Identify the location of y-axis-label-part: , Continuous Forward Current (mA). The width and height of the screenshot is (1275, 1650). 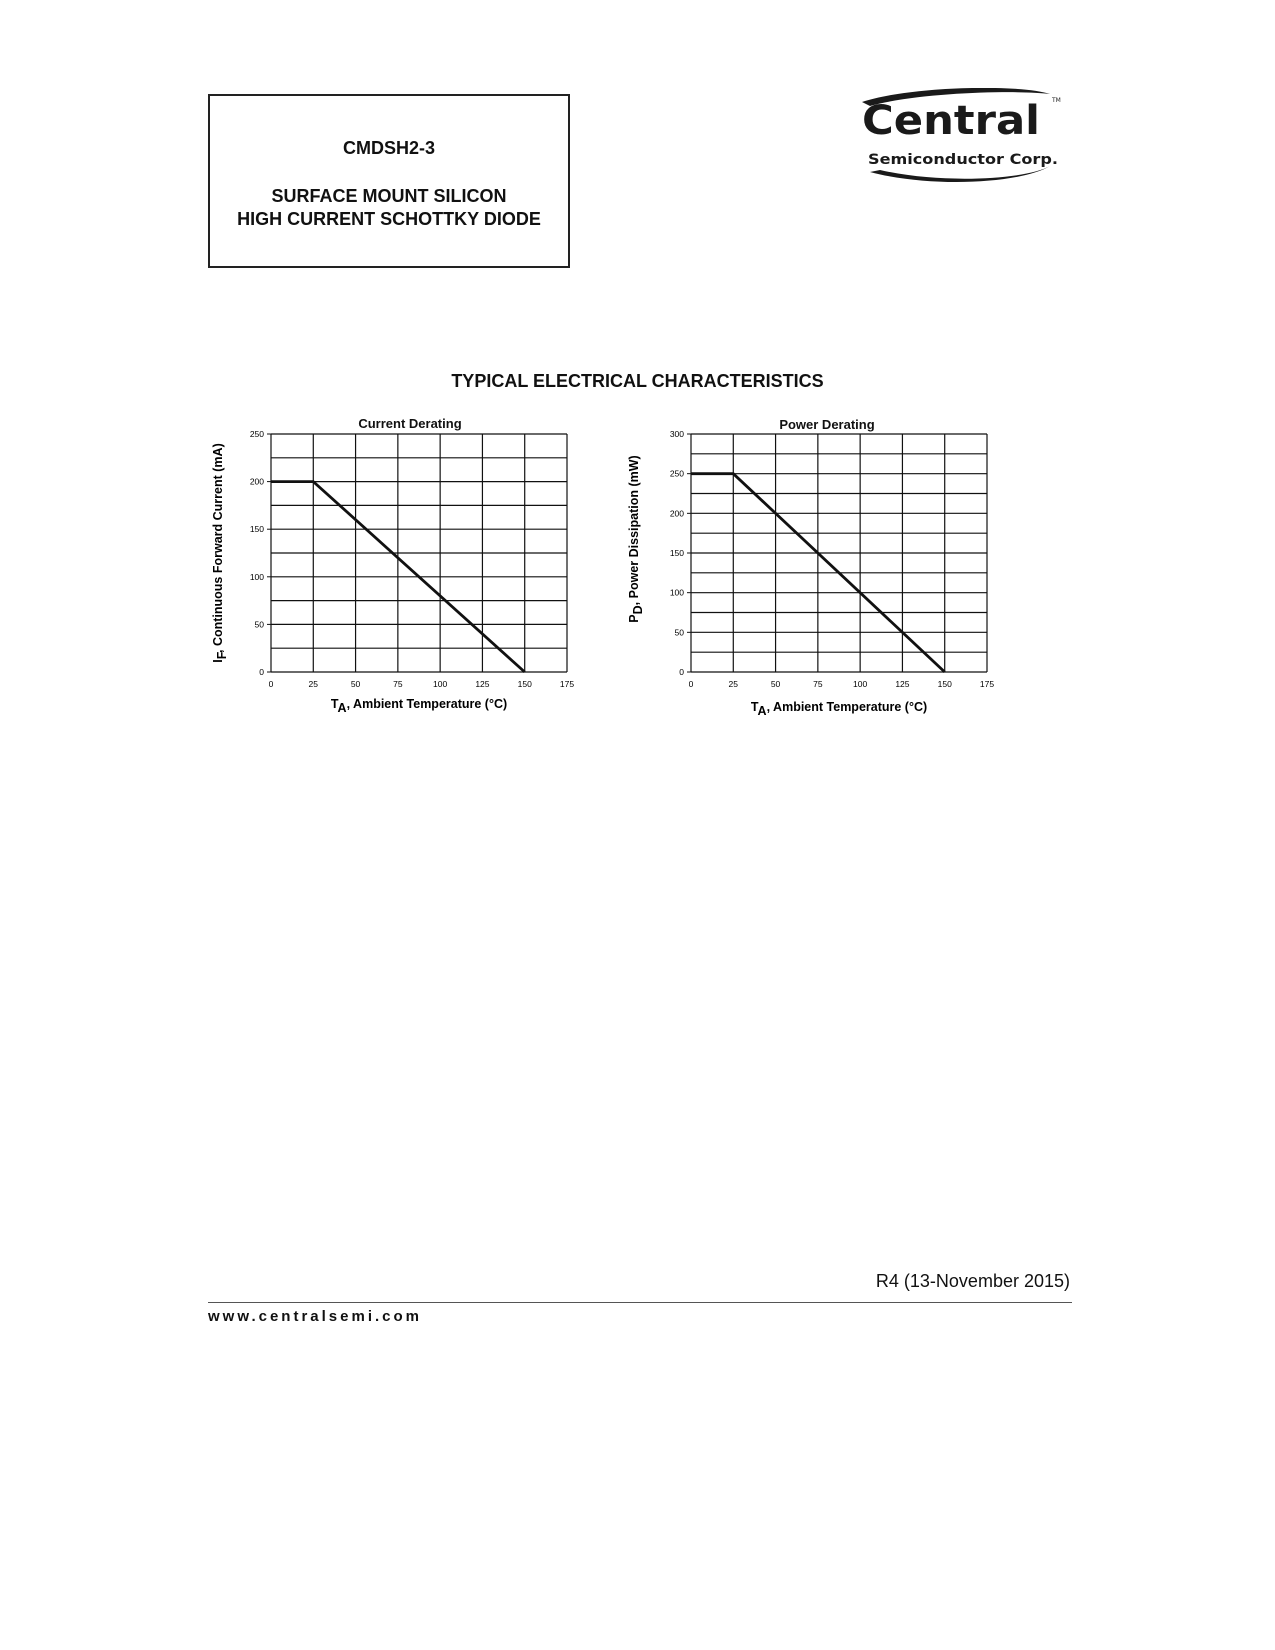
(218, 548).